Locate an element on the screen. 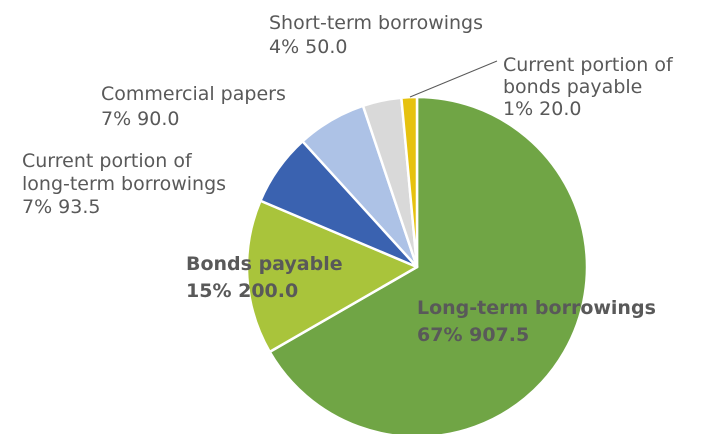 Image resolution: width=711 pixels, height=434 pixels. label-bonds-payable-stat: 15% 200.0 is located at coordinates (242, 291).